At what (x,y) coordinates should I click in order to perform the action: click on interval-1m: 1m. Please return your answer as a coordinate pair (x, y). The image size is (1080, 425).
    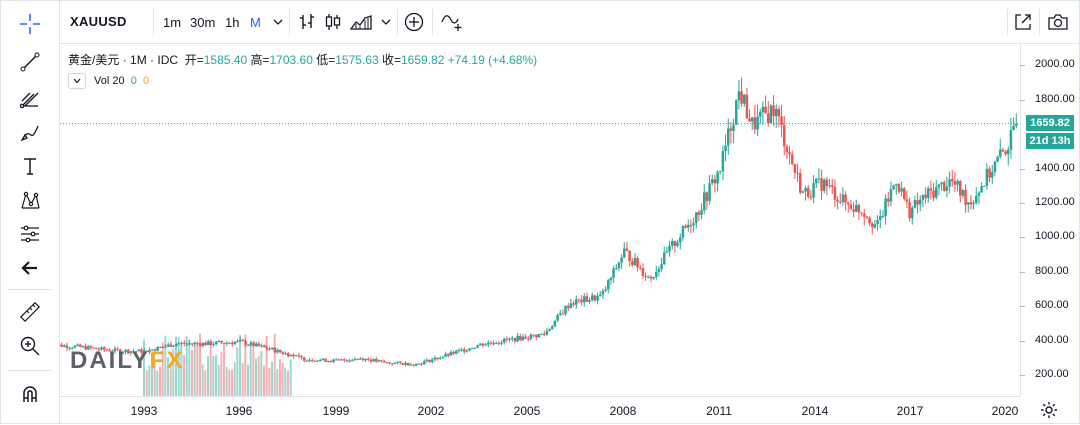
    Looking at the image, I should click on (172, 22).